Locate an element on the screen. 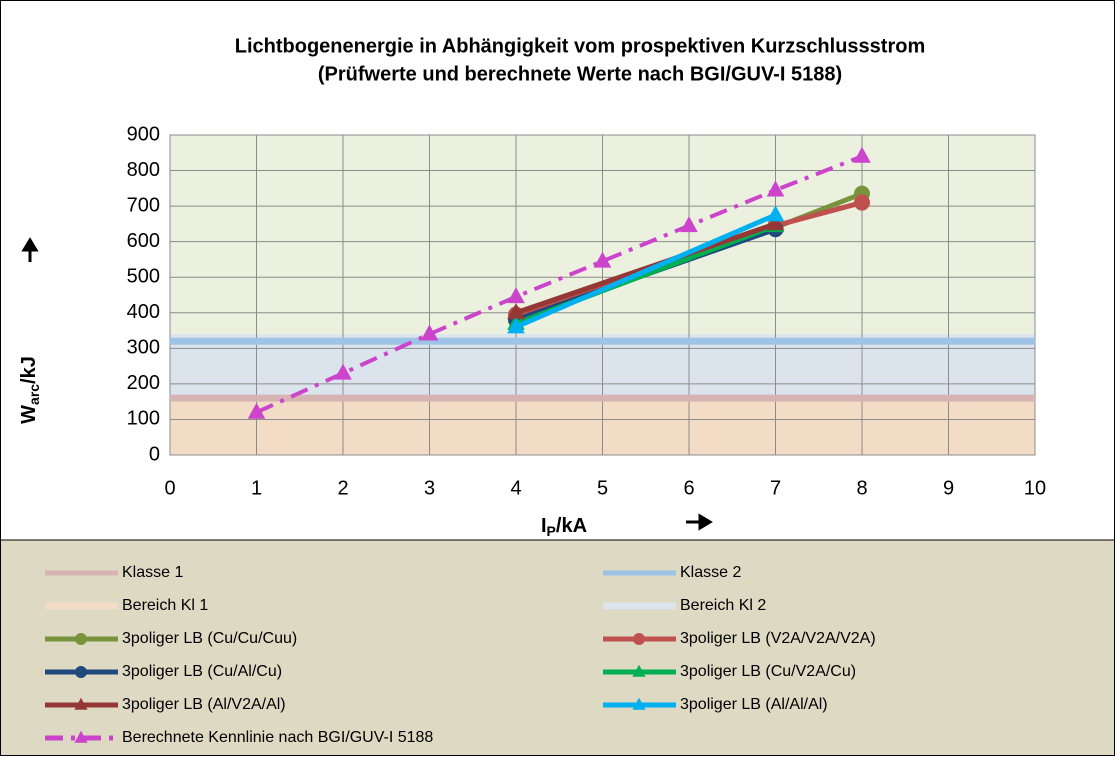 The image size is (1115, 761). legend-label: 3poliger LB (Al/V2A/Al) is located at coordinates (204, 704).